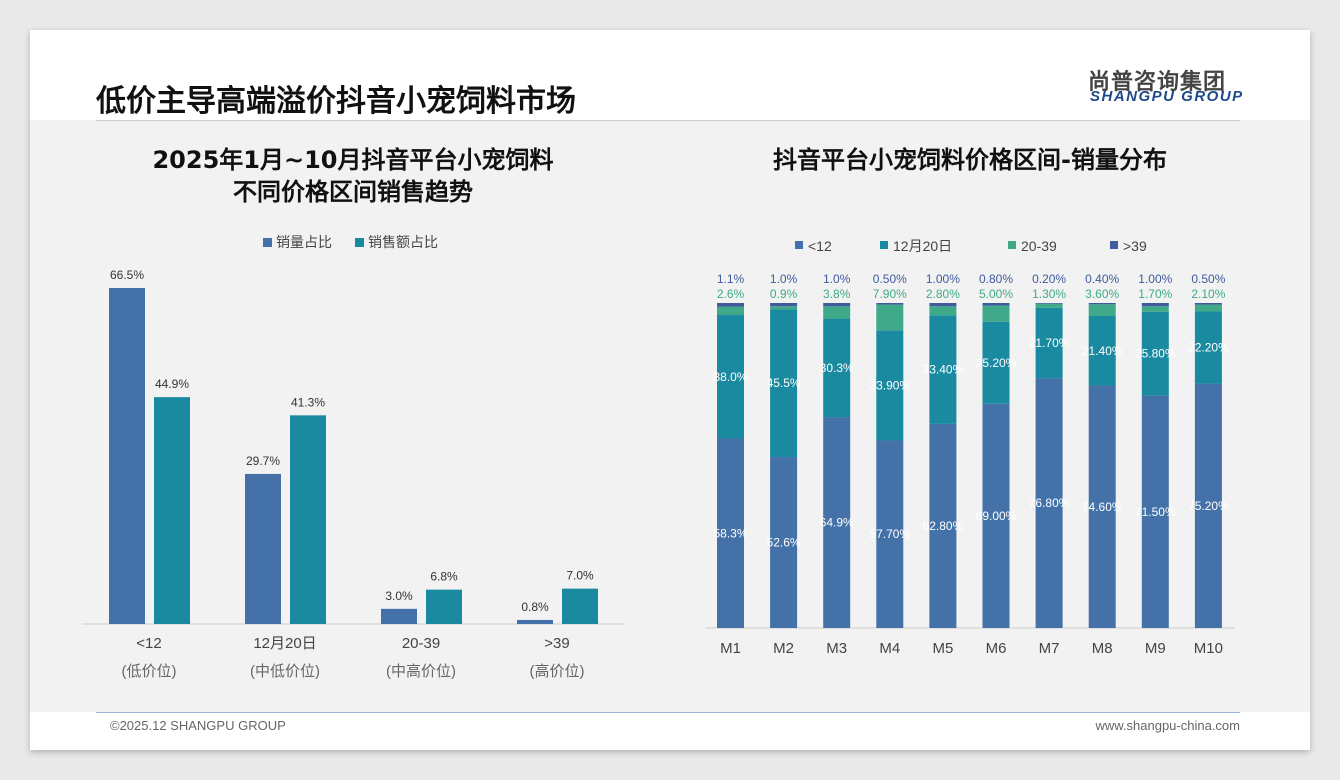 The image size is (1340, 780). I want to click on data-label: 2.10%, so click(1208, 294).